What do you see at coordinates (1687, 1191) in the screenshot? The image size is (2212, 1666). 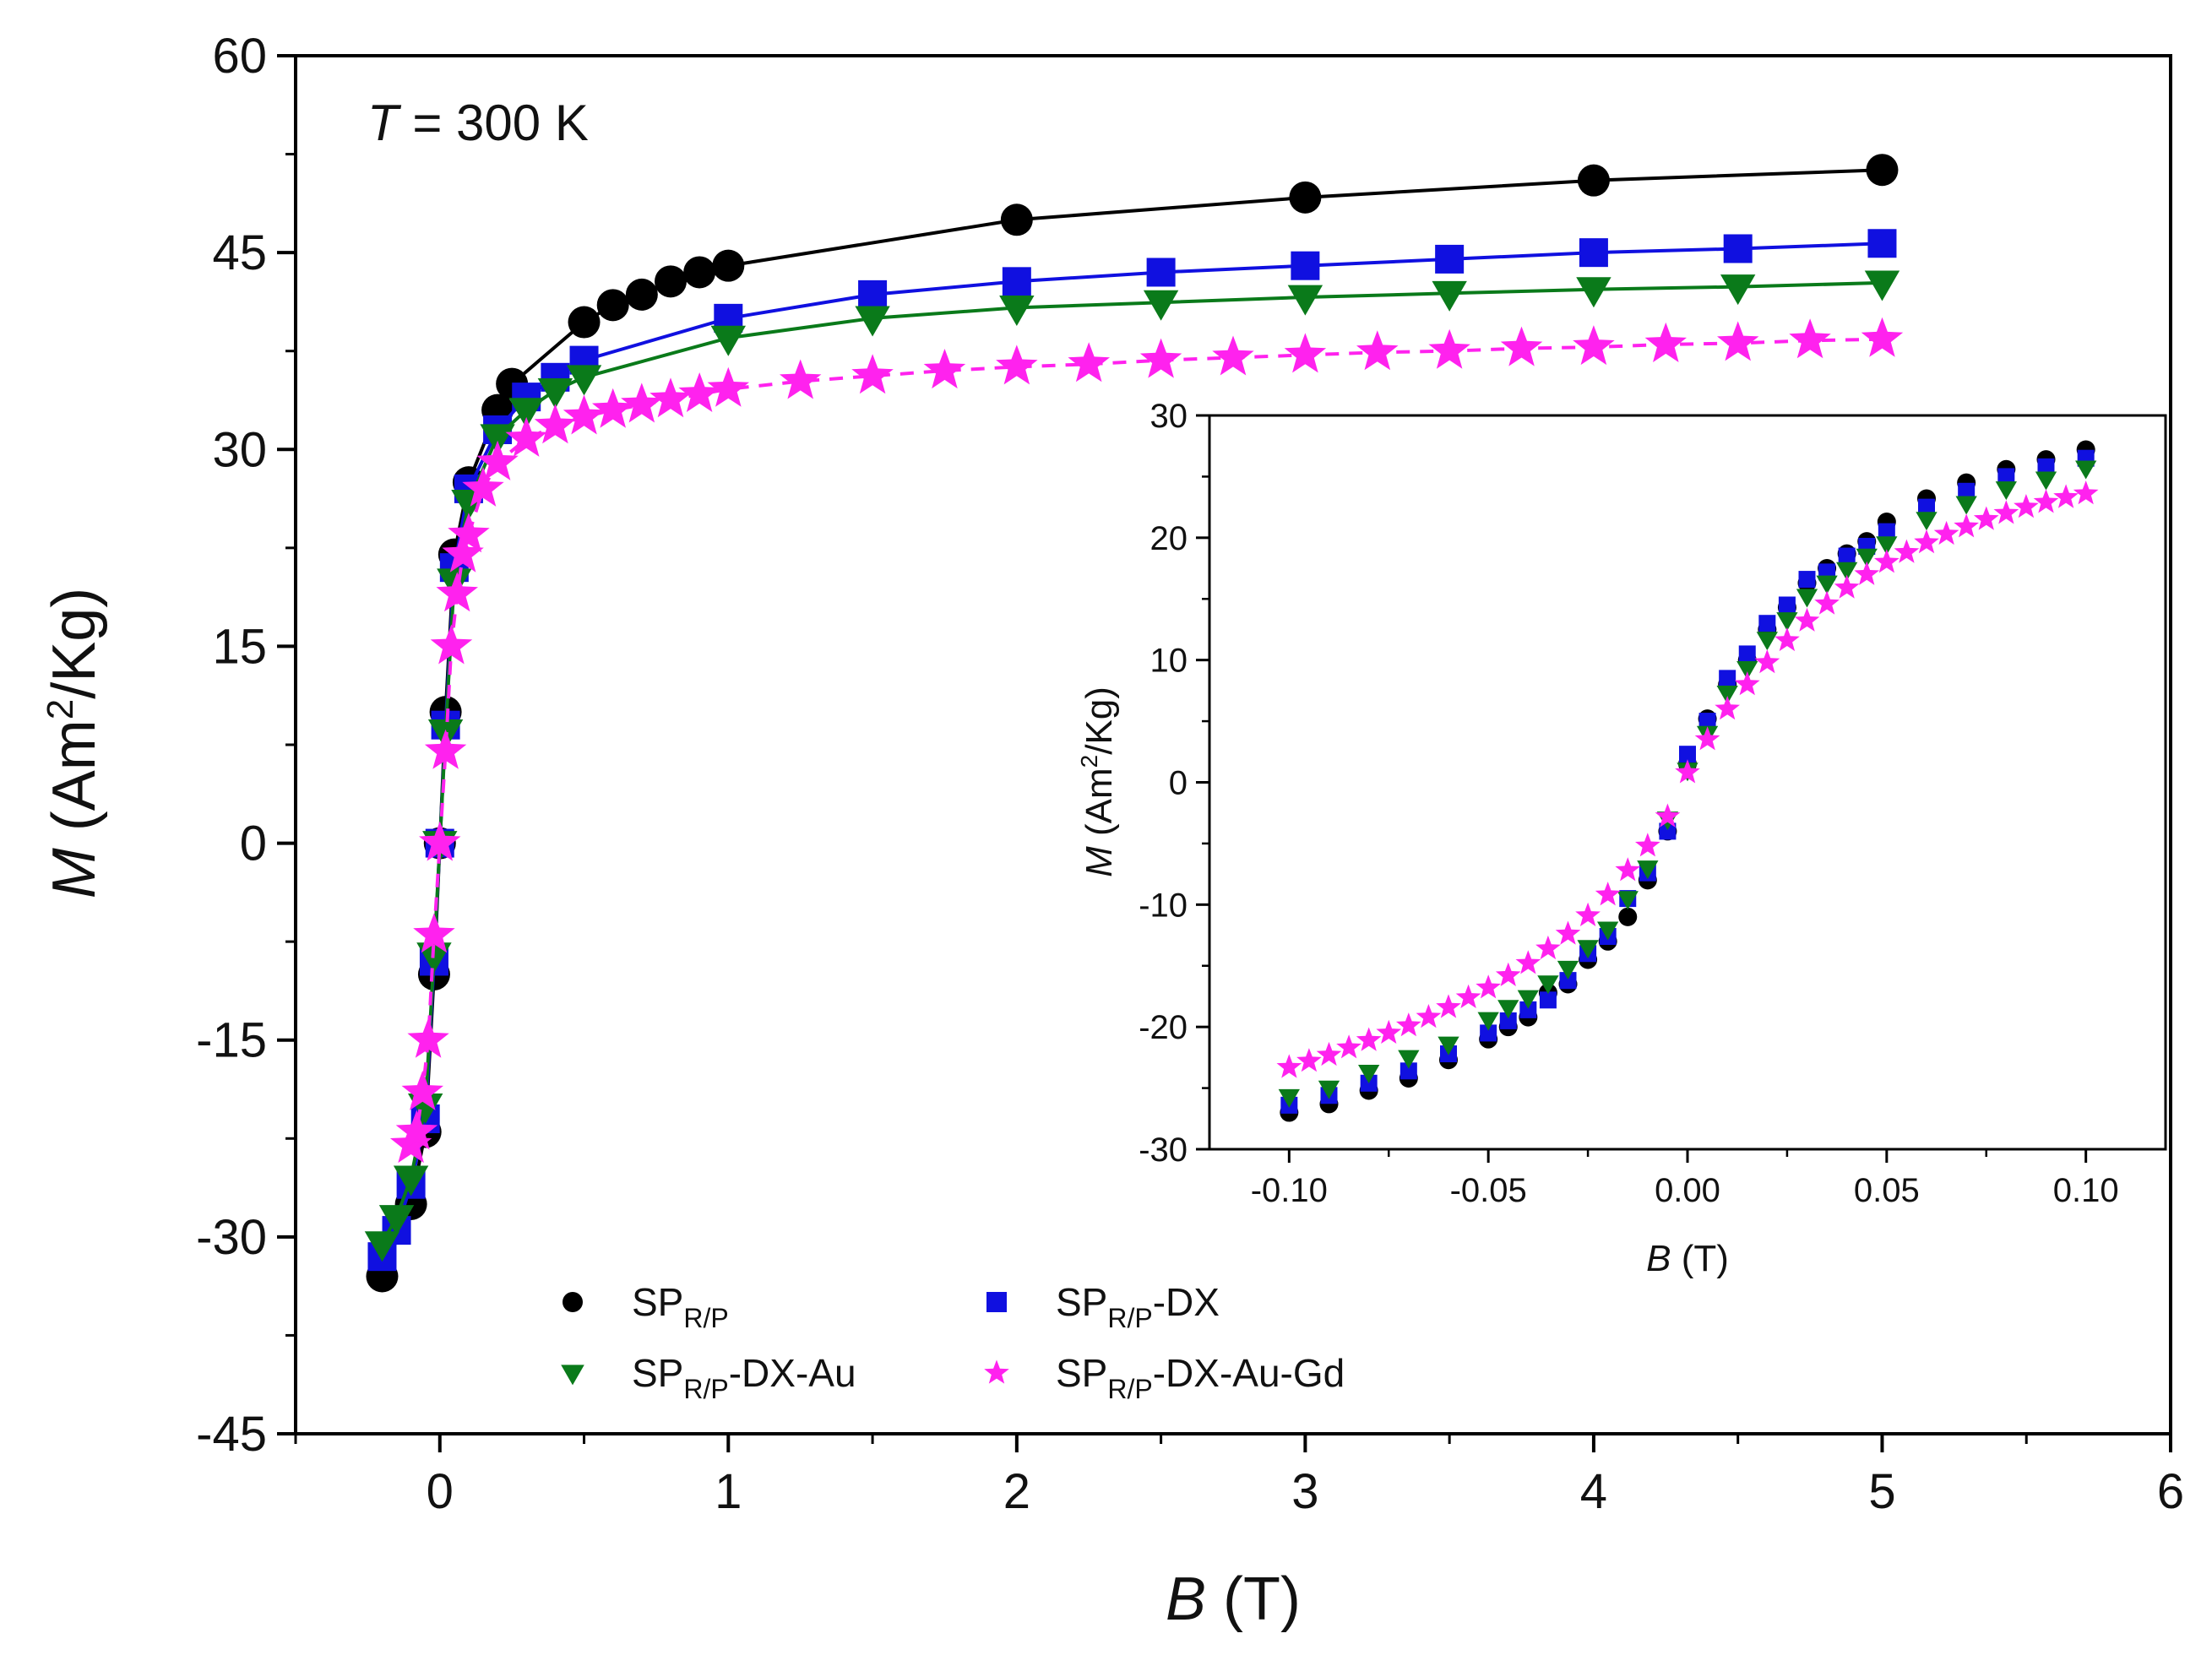 I see `inset-x-tick-label: 0.00` at bounding box center [1687, 1191].